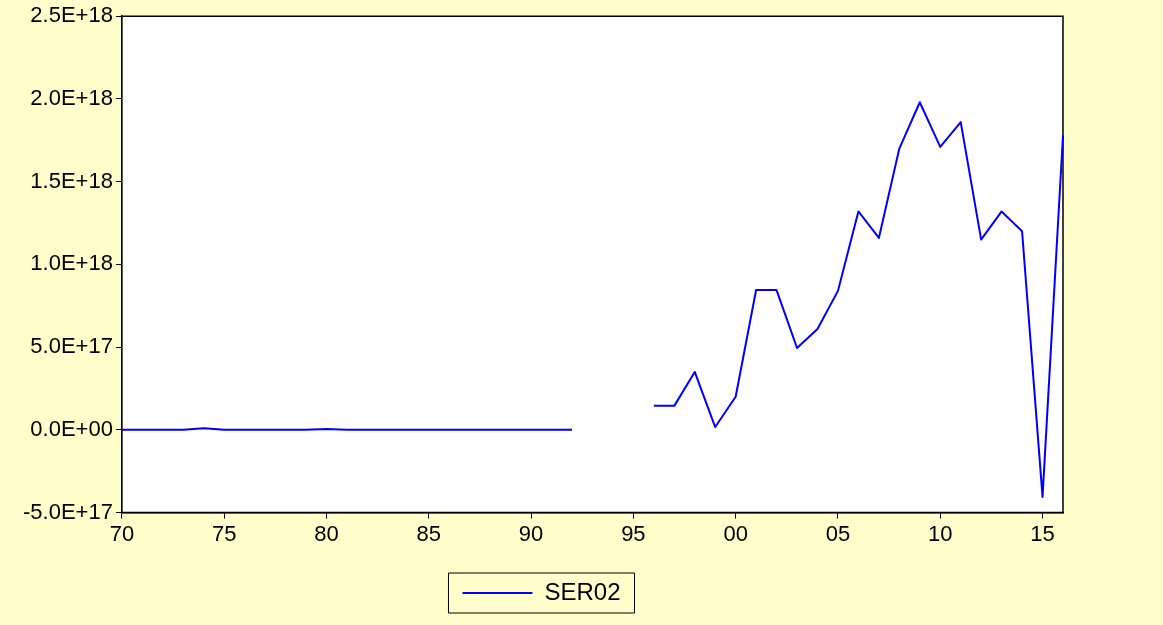  Describe the element at coordinates (735, 533) in the screenshot. I see `x-tick-label: 00` at that location.